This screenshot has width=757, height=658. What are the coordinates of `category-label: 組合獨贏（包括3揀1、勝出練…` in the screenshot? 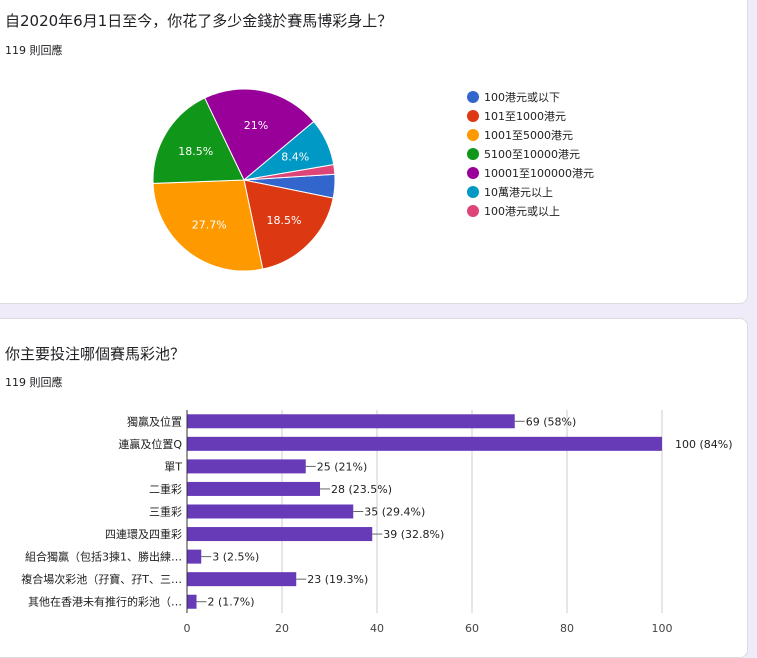 It's located at (103, 557).